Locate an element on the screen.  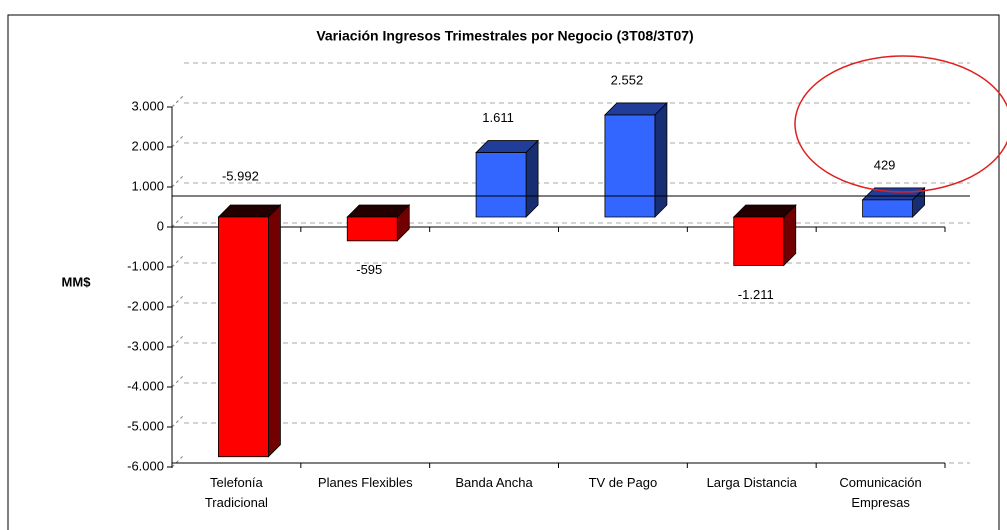
x-tick-label: TV de Pago is located at coordinates (623, 482).